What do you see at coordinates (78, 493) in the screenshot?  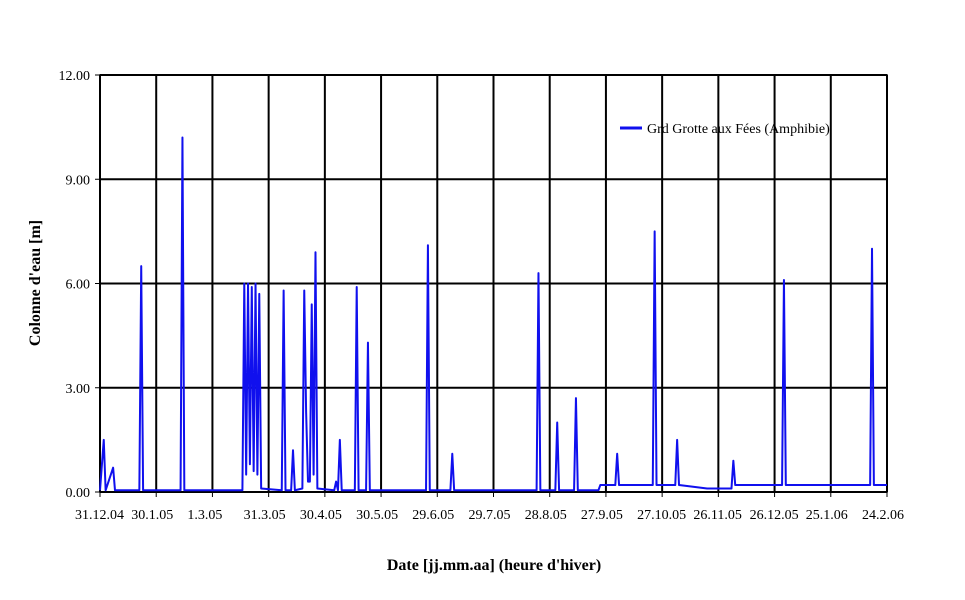 I see `y-tick-label: 0.00` at bounding box center [78, 493].